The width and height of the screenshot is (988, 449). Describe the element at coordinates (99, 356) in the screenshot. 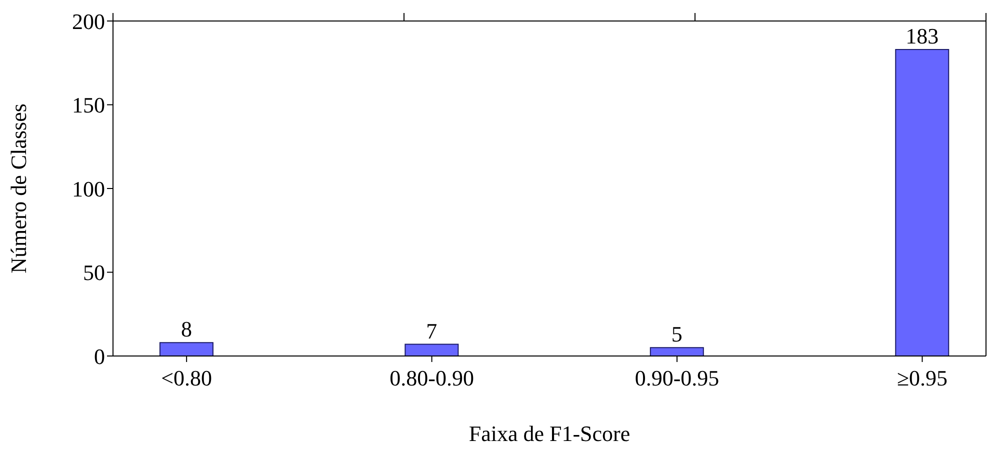

I see `y-tick-label: 0` at that location.